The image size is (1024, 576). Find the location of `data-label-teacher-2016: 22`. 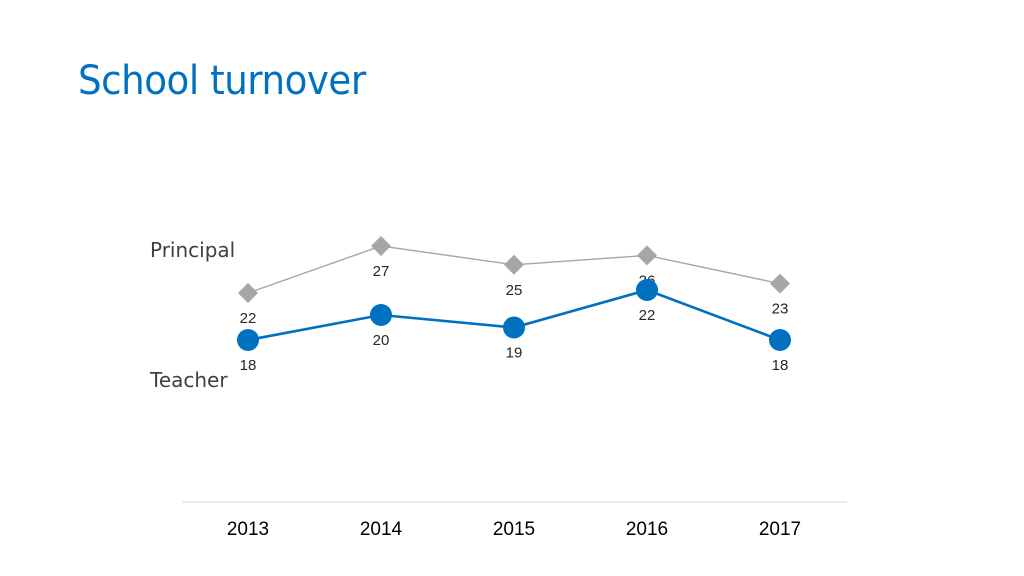

data-label-teacher-2016: 22 is located at coordinates (647, 315).